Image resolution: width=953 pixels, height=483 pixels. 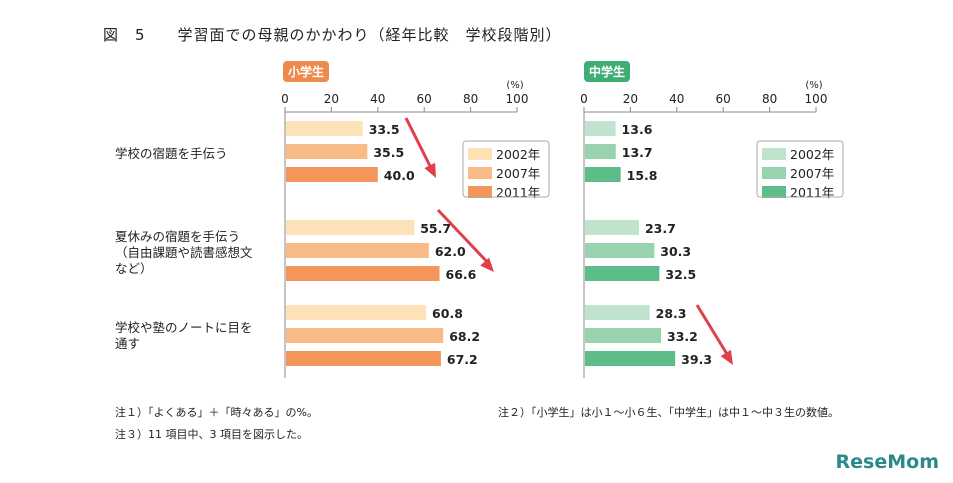 I want to click on data-label: 33.2, so click(x=682, y=336).